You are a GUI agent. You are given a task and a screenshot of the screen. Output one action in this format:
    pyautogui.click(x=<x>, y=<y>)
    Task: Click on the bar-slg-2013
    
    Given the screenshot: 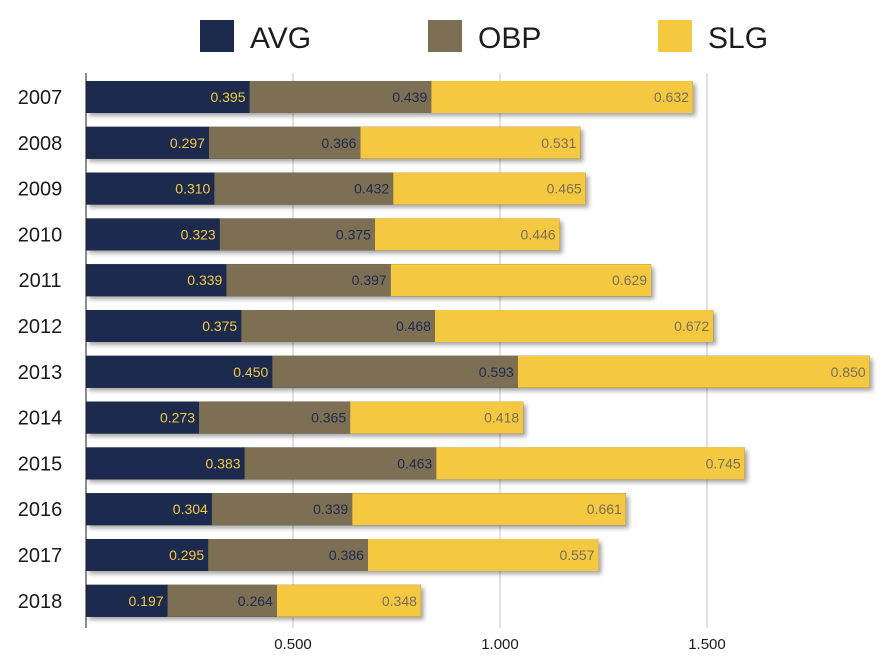 What is the action you would take?
    pyautogui.click(x=693, y=371)
    